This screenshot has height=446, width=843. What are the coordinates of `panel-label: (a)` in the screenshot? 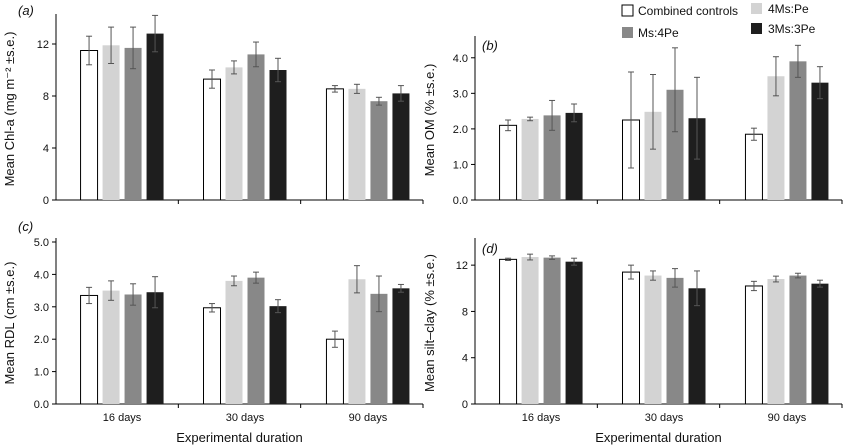 It's located at (26, 10).